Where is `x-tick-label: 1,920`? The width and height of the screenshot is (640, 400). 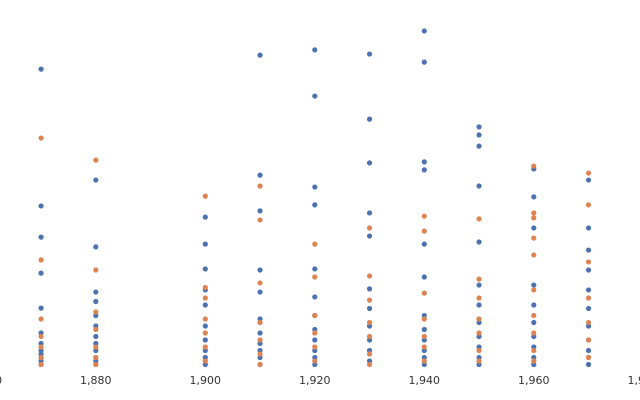
x-tick-label: 1,920 is located at coordinates (315, 380).